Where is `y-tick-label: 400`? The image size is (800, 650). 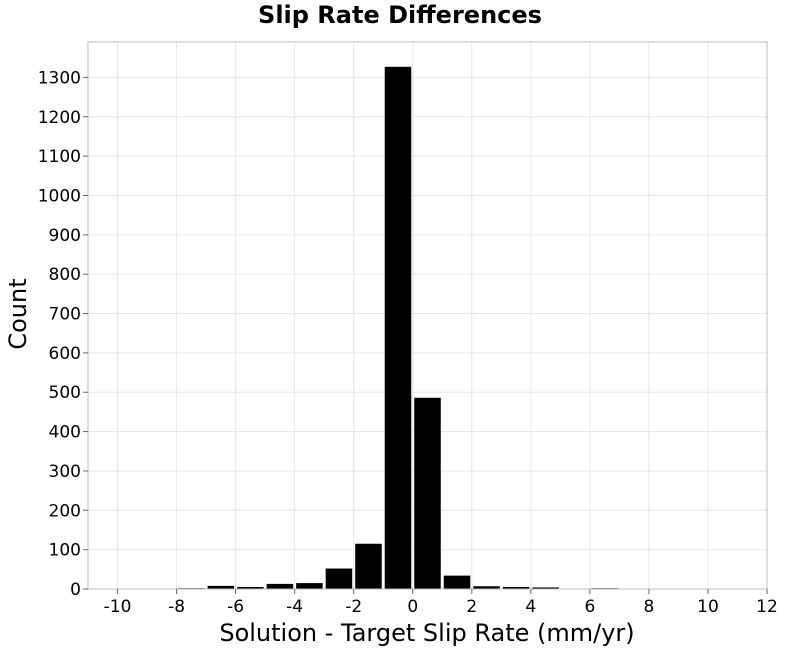 y-tick-label: 400 is located at coordinates (65, 433).